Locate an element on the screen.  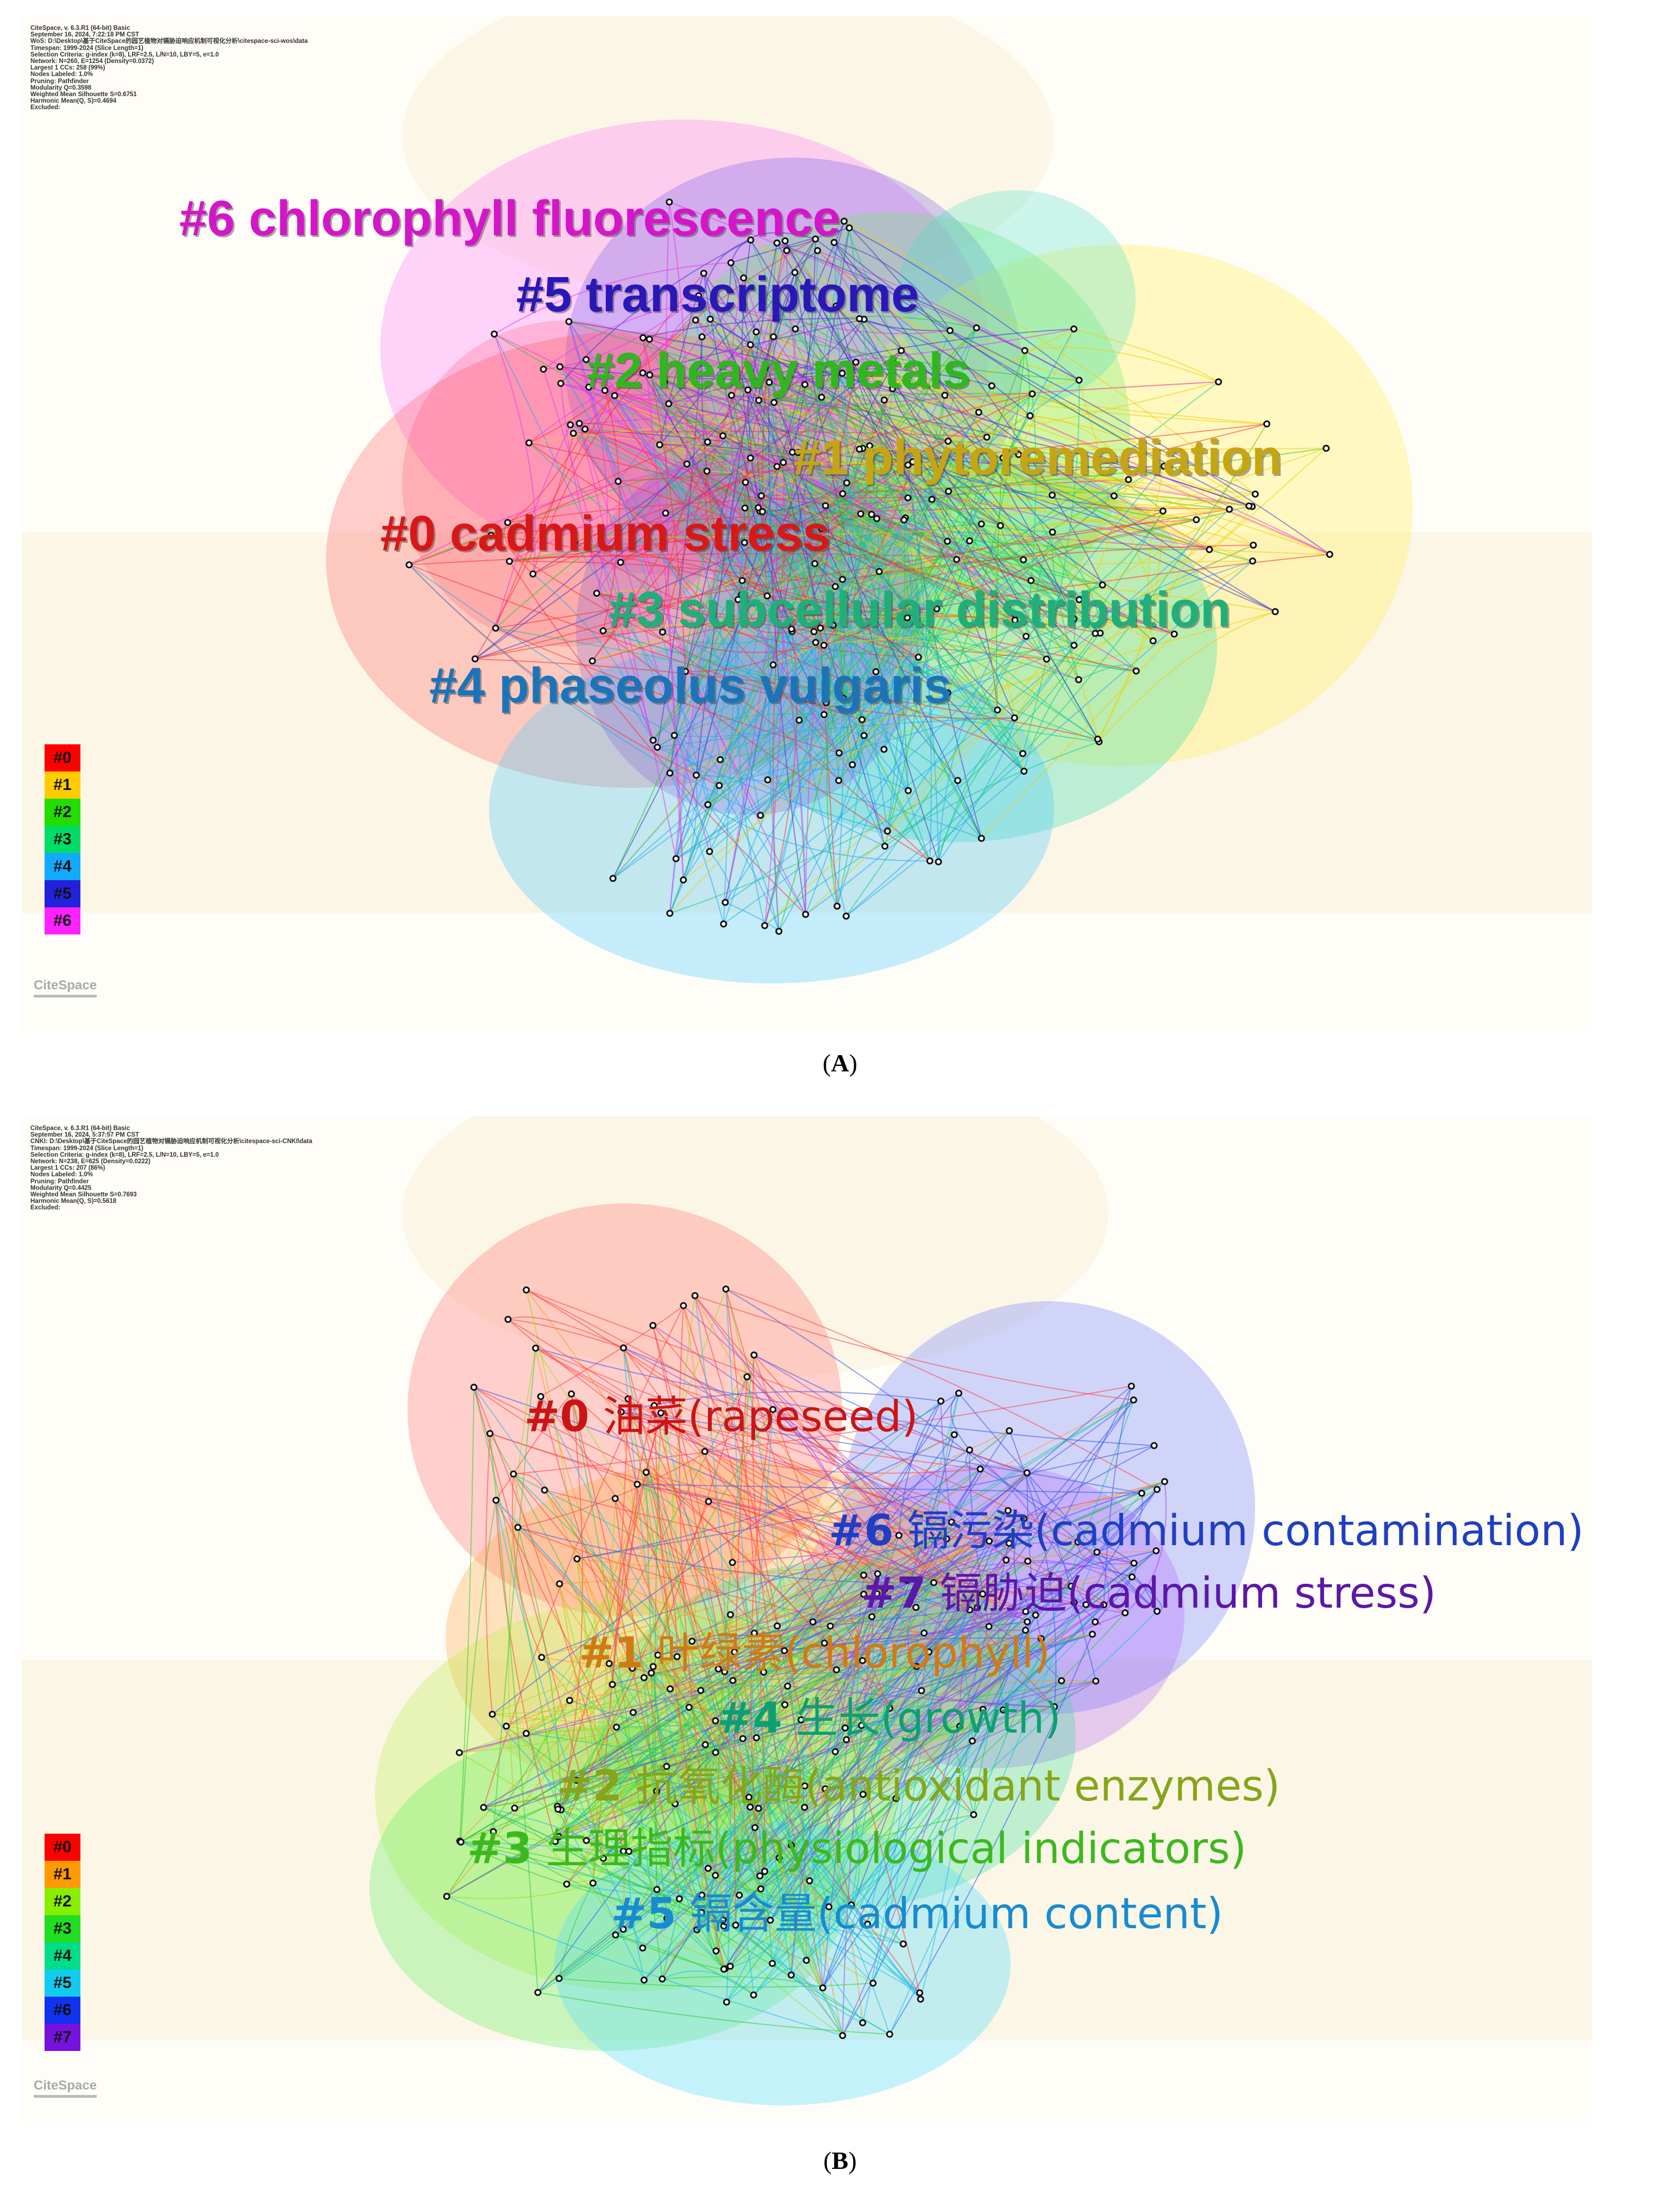
cluster-en: (physiological indicators) is located at coordinates (981, 1848).